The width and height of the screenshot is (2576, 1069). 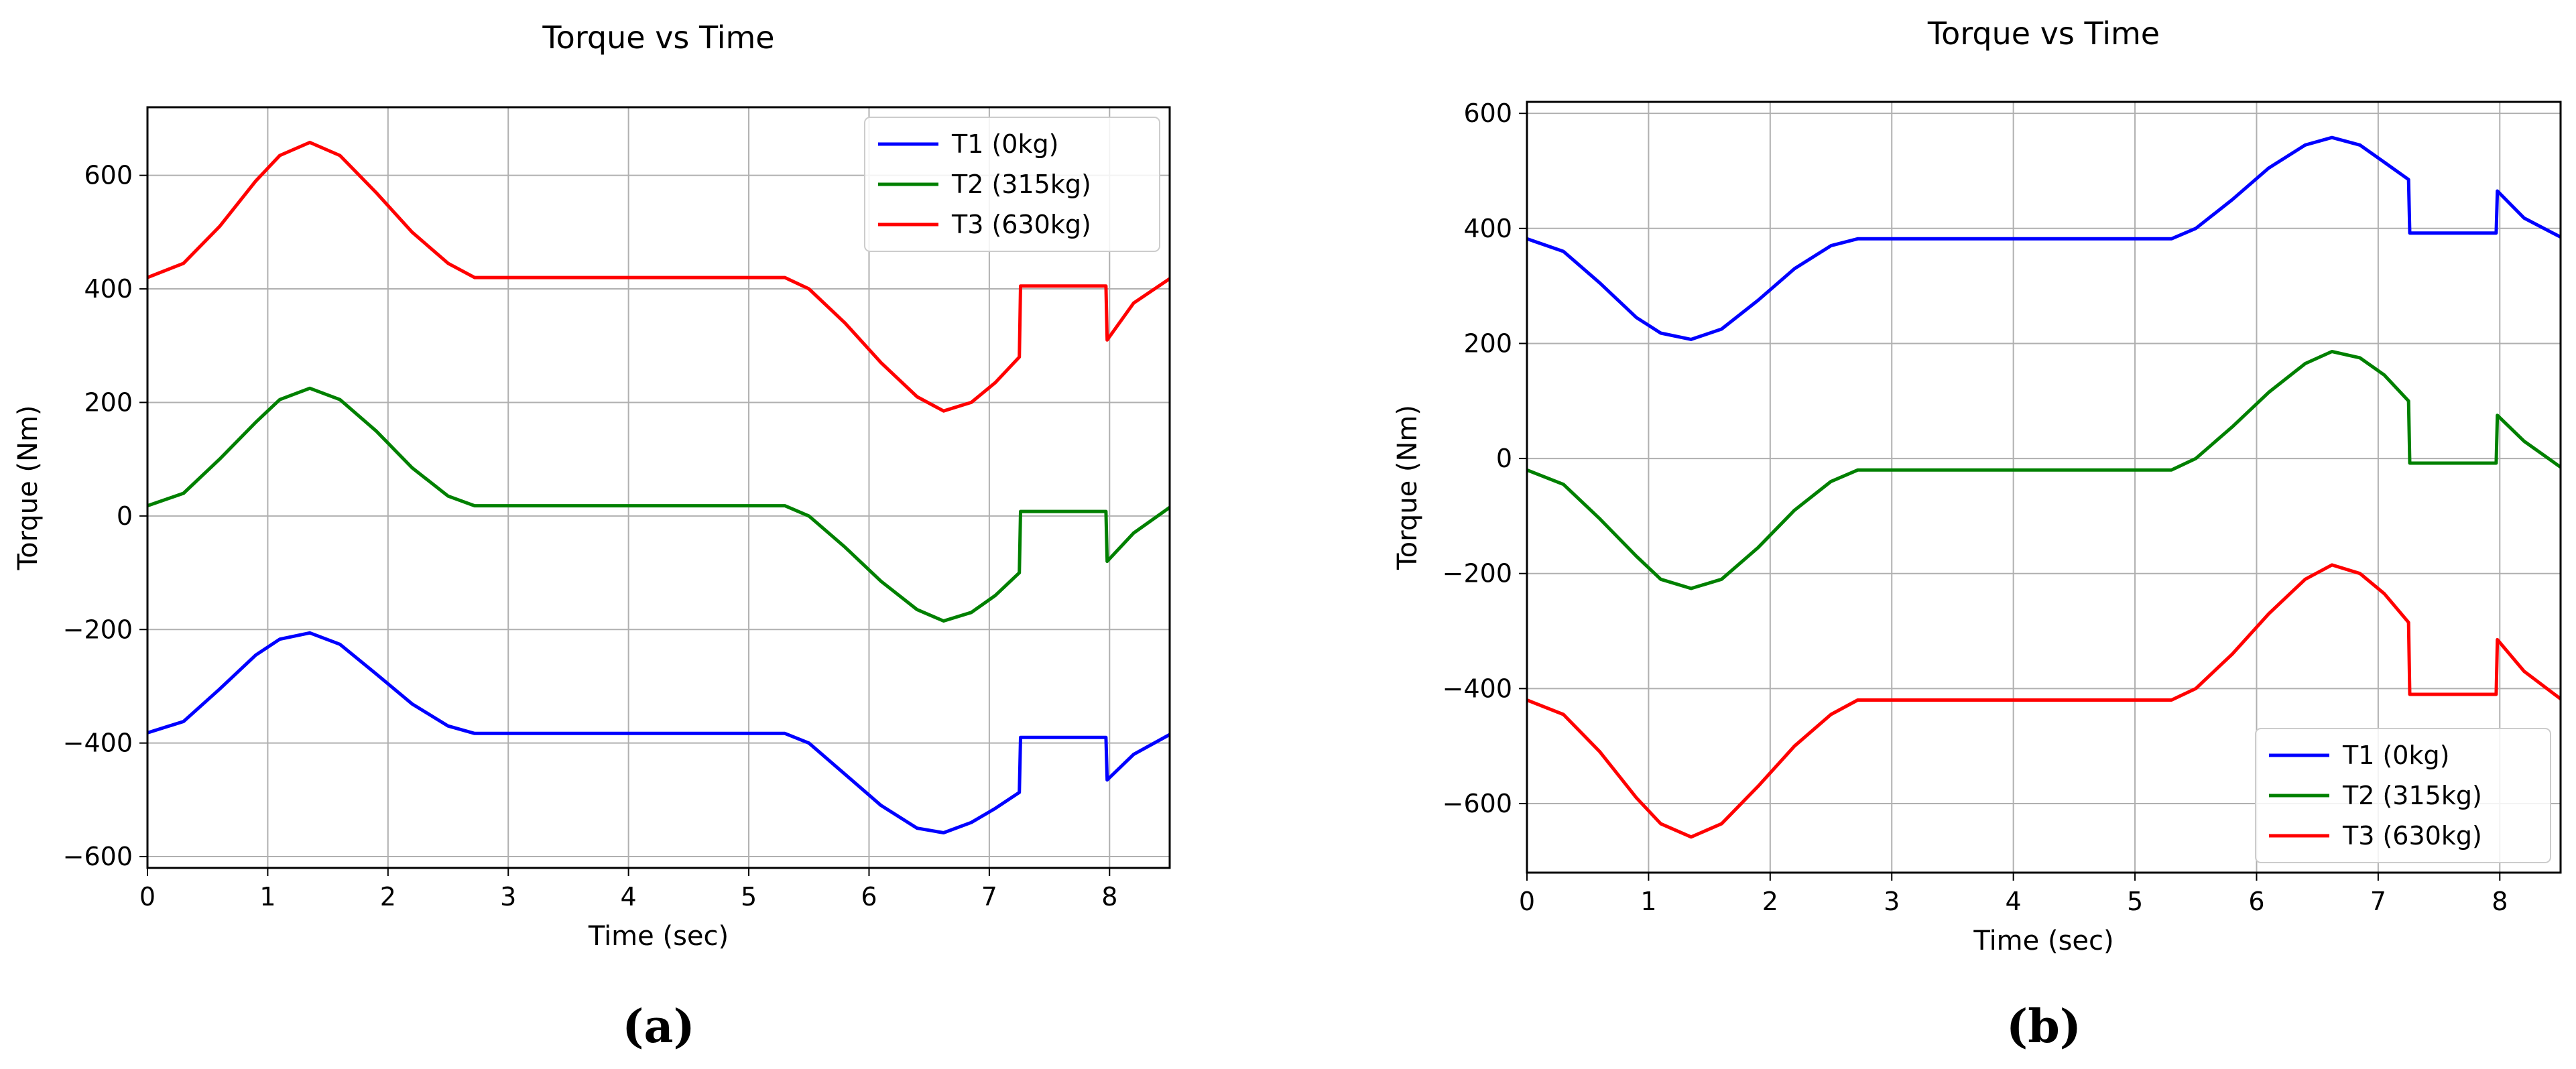 I want to click on caption-a: (a), so click(x=658, y=1027).